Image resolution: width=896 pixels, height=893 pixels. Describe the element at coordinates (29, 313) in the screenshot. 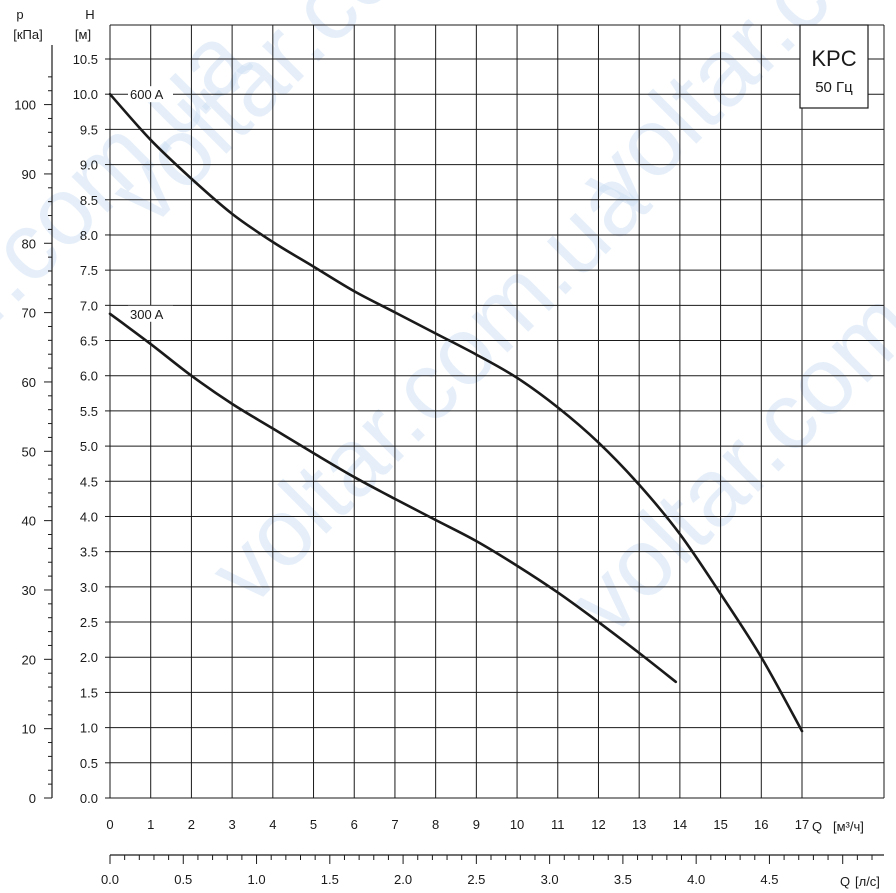

I see `p-axis-tick-label: 70` at that location.